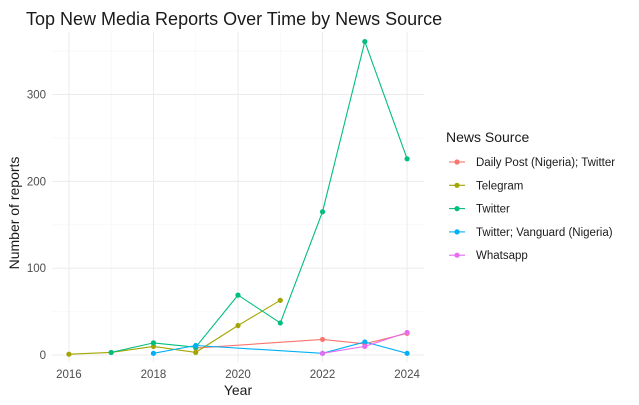 Image resolution: width=639 pixels, height=405 pixels. I want to click on legend-label: Telegram, so click(499, 186).